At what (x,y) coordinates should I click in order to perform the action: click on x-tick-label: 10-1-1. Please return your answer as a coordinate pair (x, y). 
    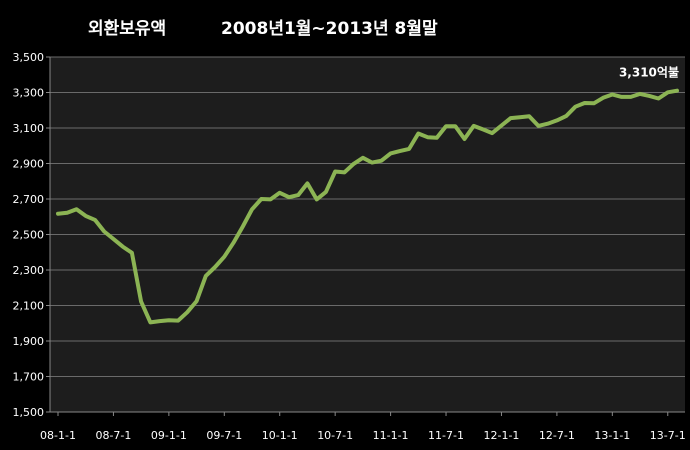
    Looking at the image, I should click on (280, 435).